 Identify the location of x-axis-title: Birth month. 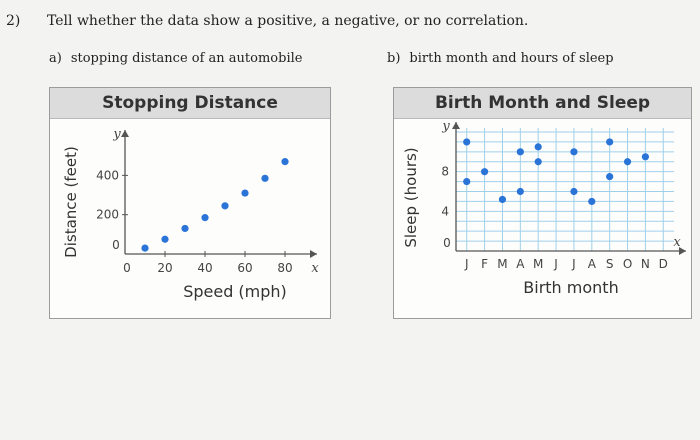
(570, 287).